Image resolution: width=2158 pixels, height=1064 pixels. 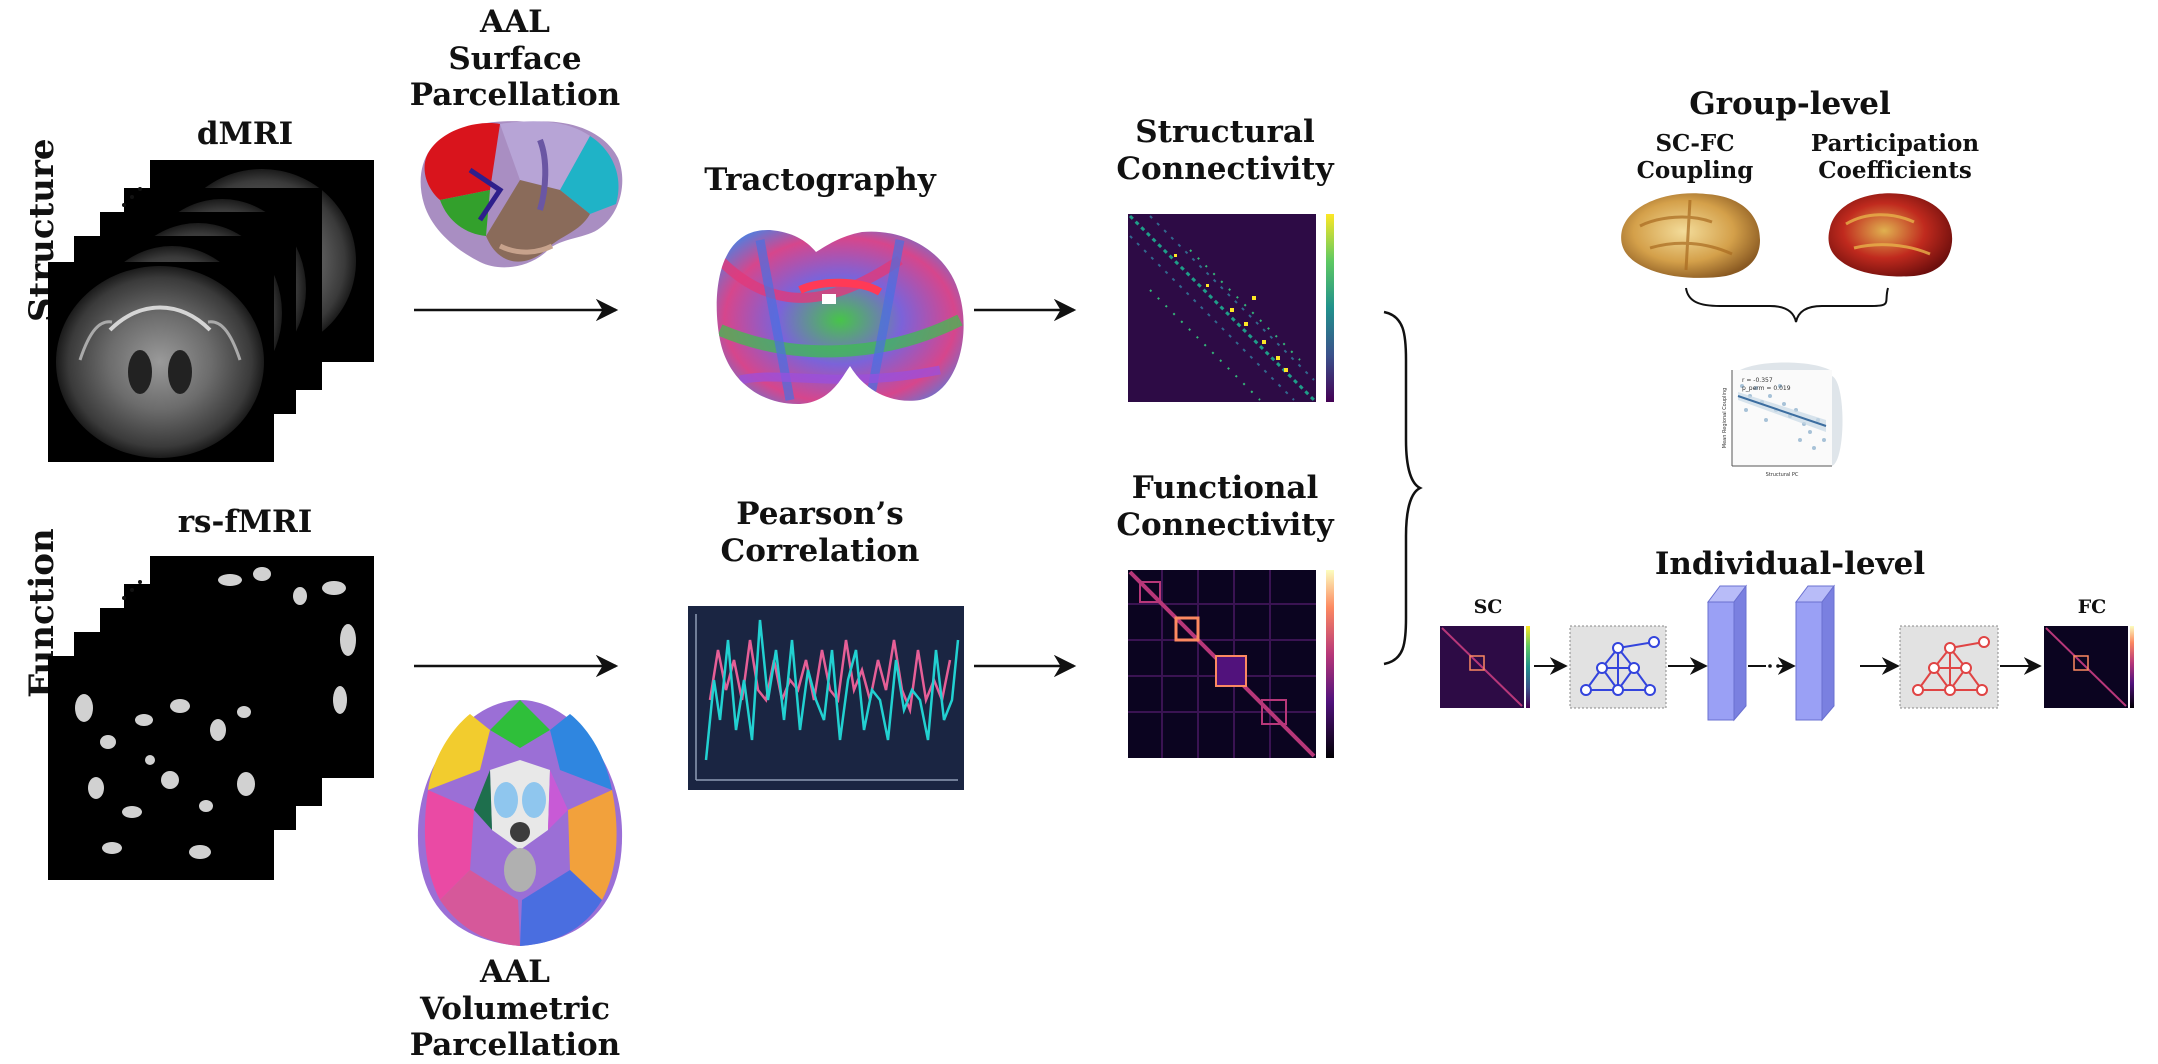 What do you see at coordinates (1330, 664) in the screenshot?
I see `fc-colorbar` at bounding box center [1330, 664].